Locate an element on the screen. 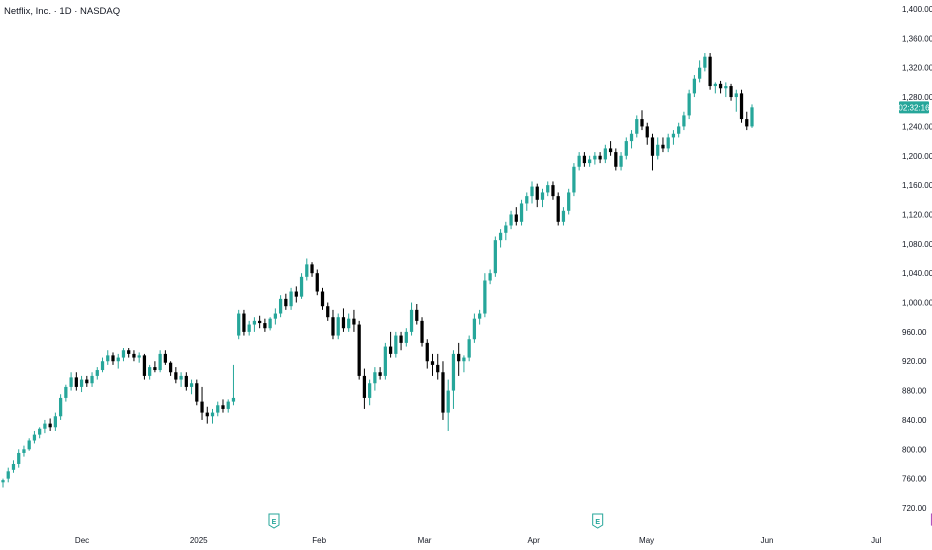  price-tick-label: 1,120.00 is located at coordinates (917, 214).